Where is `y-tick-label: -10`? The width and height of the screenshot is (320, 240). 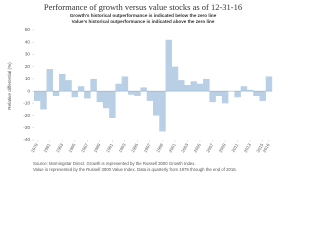
y-tick-label: -10 is located at coordinates (26, 103).